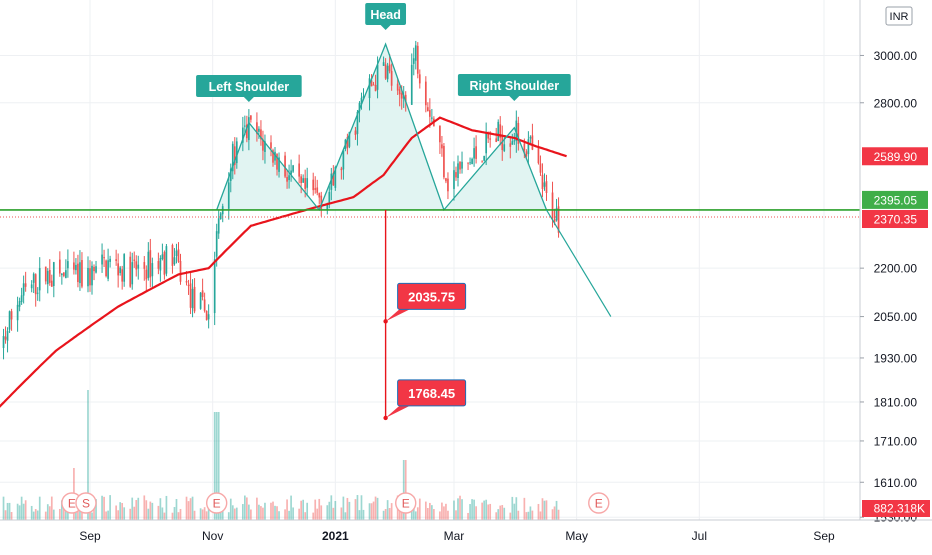 This screenshot has width=932, height=555. Describe the element at coordinates (335, 536) in the screenshot. I see `time-tick-label: 2021` at that location.